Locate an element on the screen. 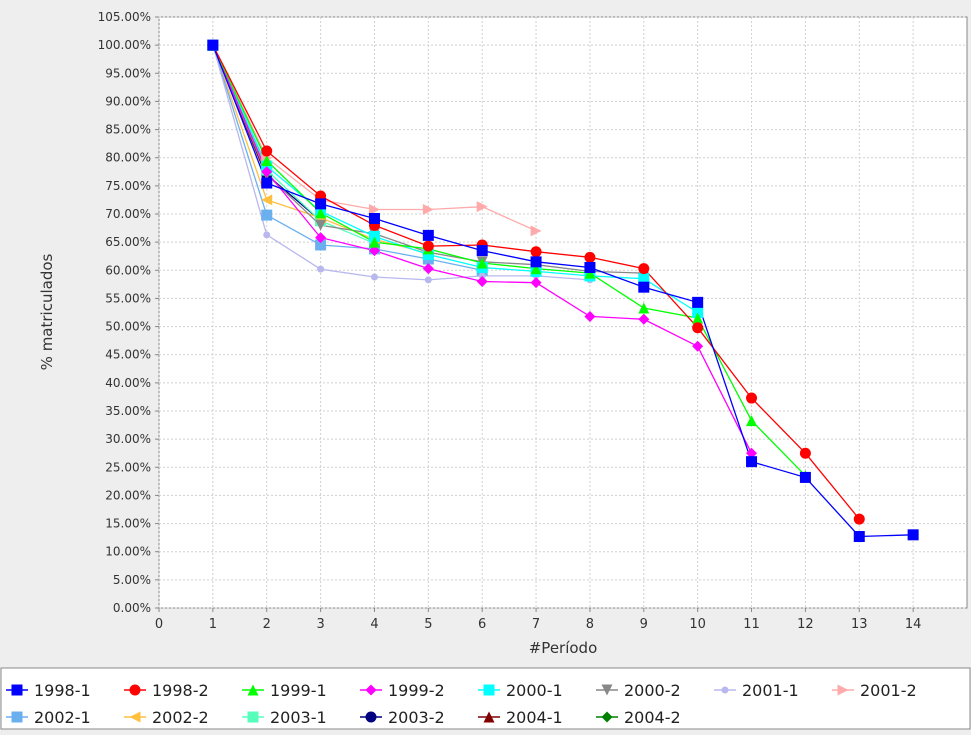  legend-item-2002-1: 2002-1 is located at coordinates (48, 717).